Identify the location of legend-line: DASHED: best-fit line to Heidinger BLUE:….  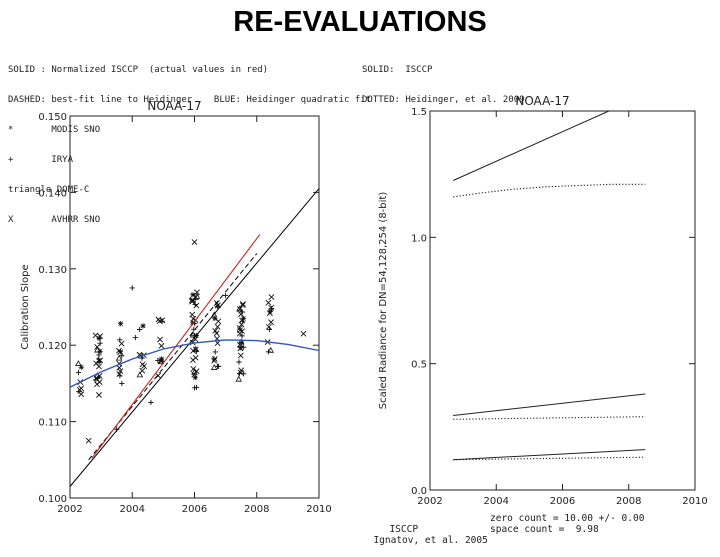
(190, 100).